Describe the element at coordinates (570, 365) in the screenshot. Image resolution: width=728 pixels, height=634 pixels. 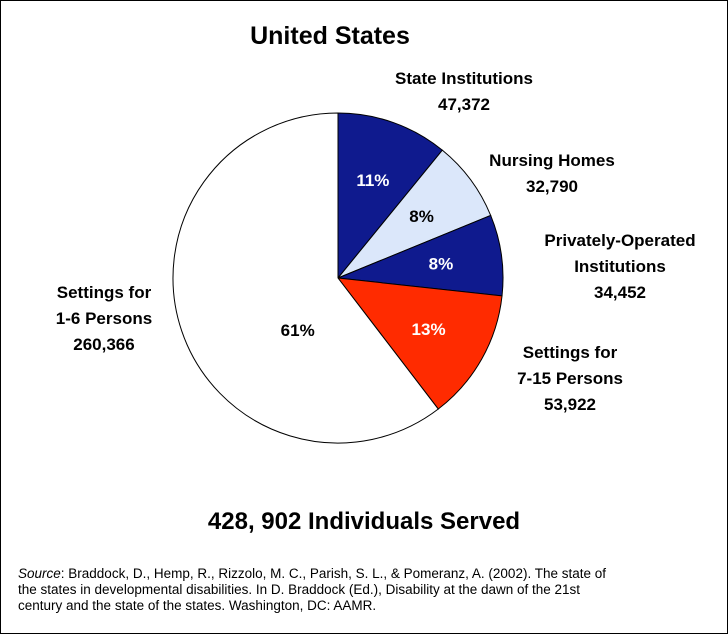
I see `category-label: Settings for 7-15 Persons` at that location.